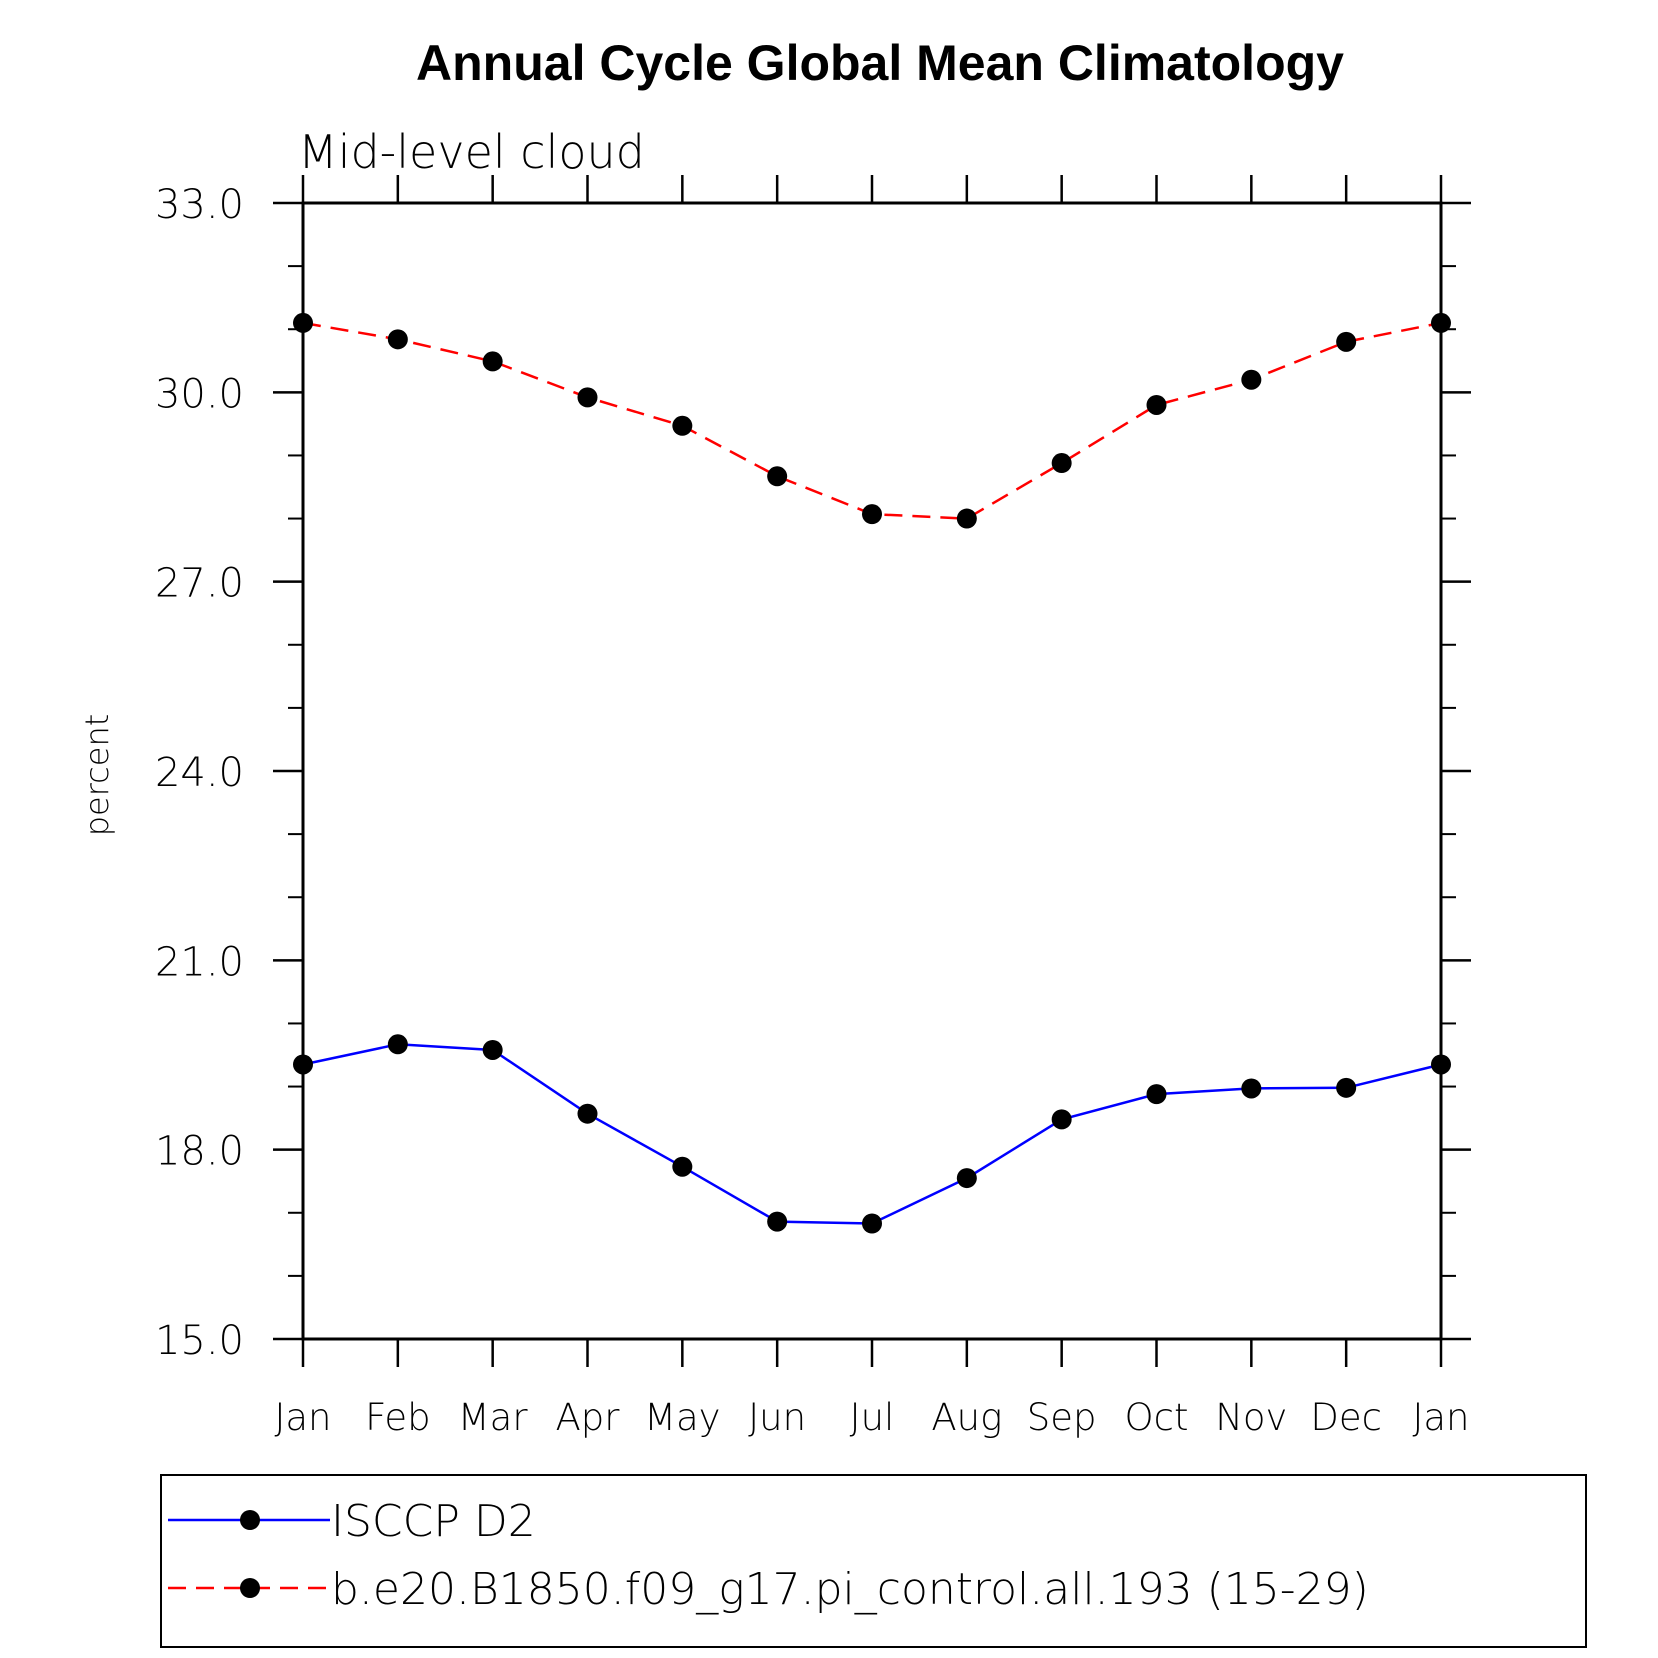  Describe the element at coordinates (199, 1341) in the screenshot. I see `y-tick-label: 15.0` at that location.